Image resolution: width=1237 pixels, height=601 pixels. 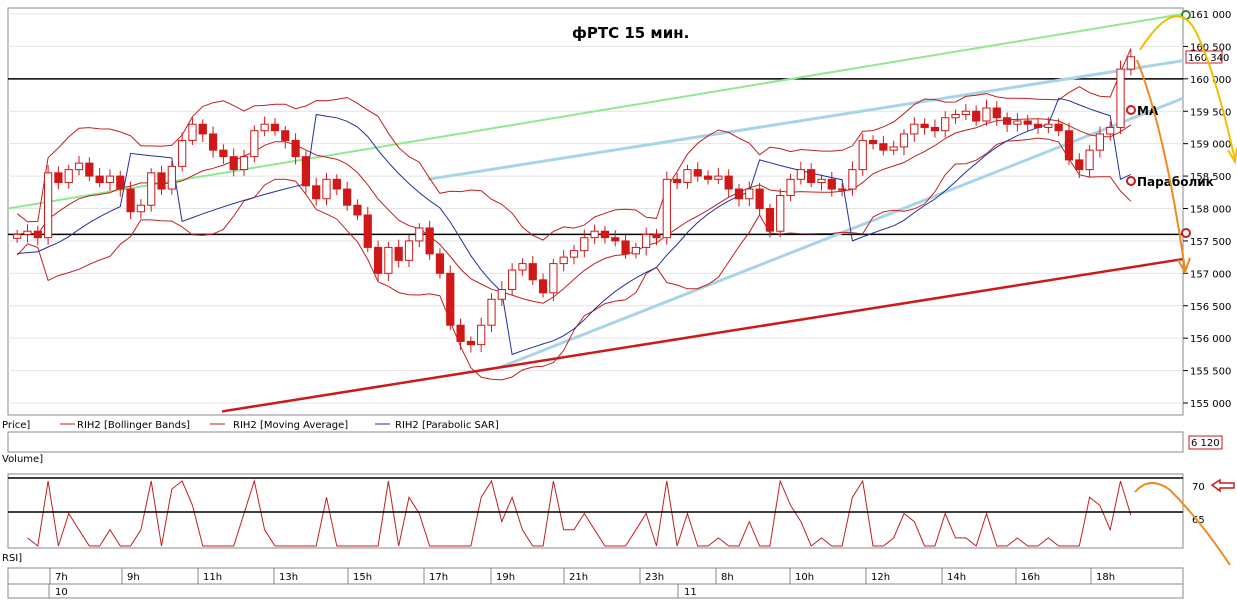 What do you see at coordinates (1030, 577) in the screenshot?
I see `time-label: 16h` at bounding box center [1030, 577].